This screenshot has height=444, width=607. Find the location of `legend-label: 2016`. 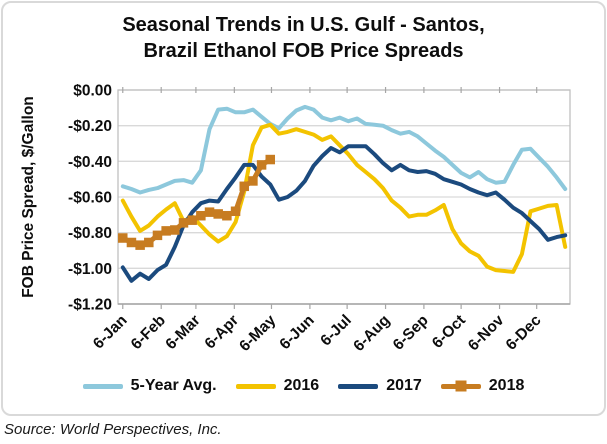

legend-label: 2016 is located at coordinates (301, 385).